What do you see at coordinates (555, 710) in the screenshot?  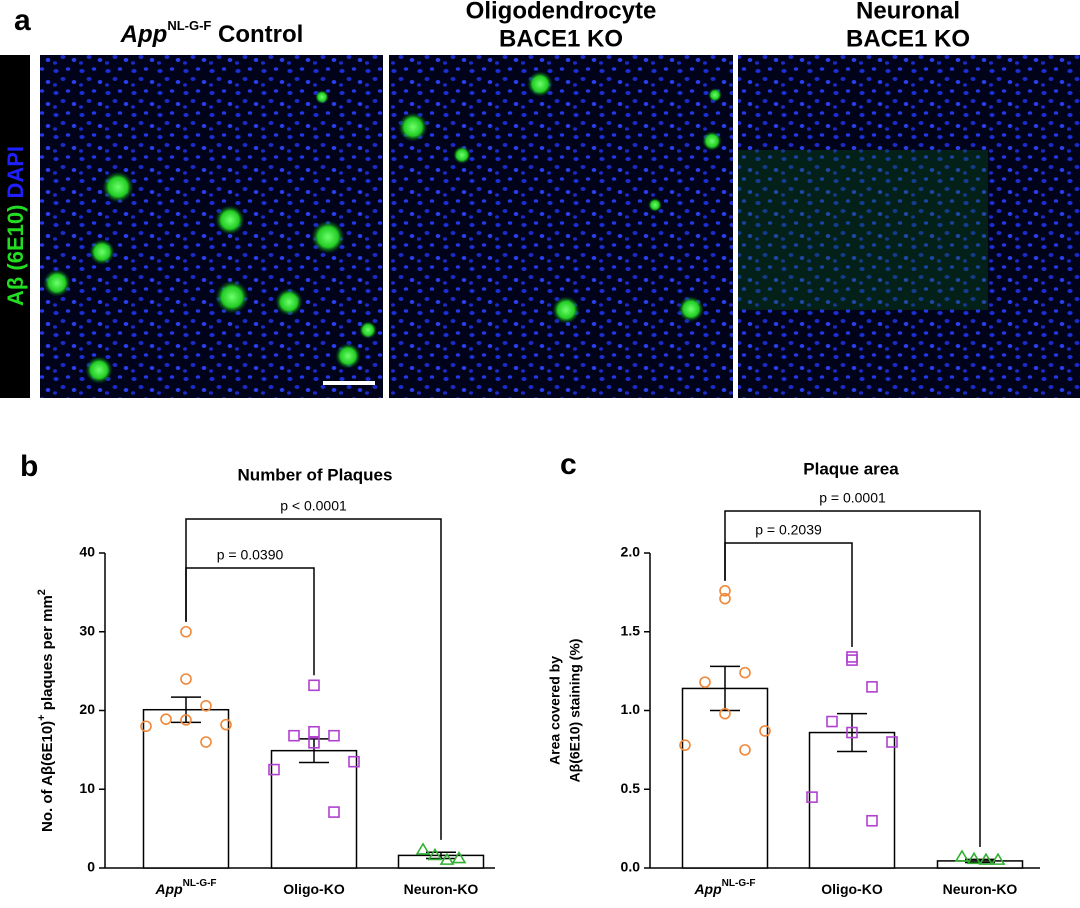 I see `y-axis-label: Area covered by` at bounding box center [555, 710].